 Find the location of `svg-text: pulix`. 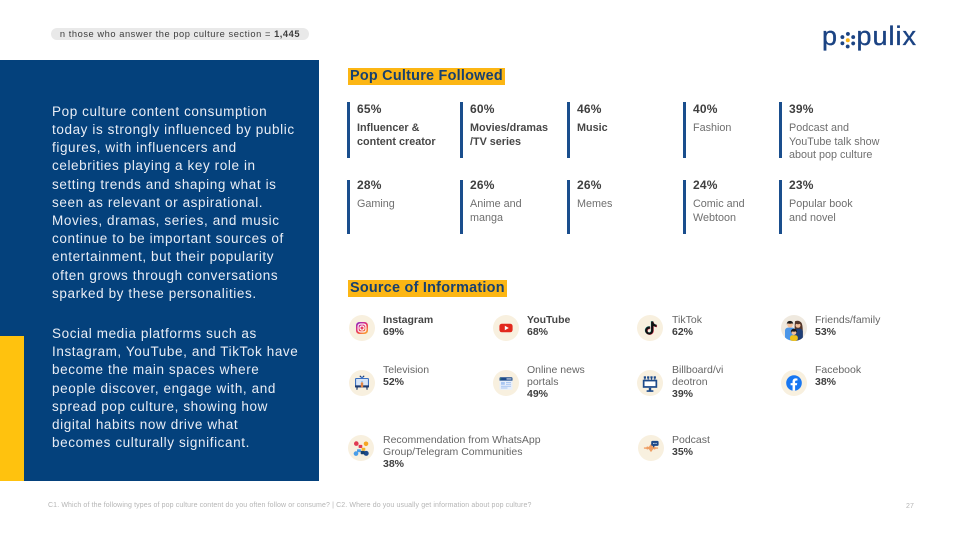

svg-text: pulix is located at coordinates (887, 36).